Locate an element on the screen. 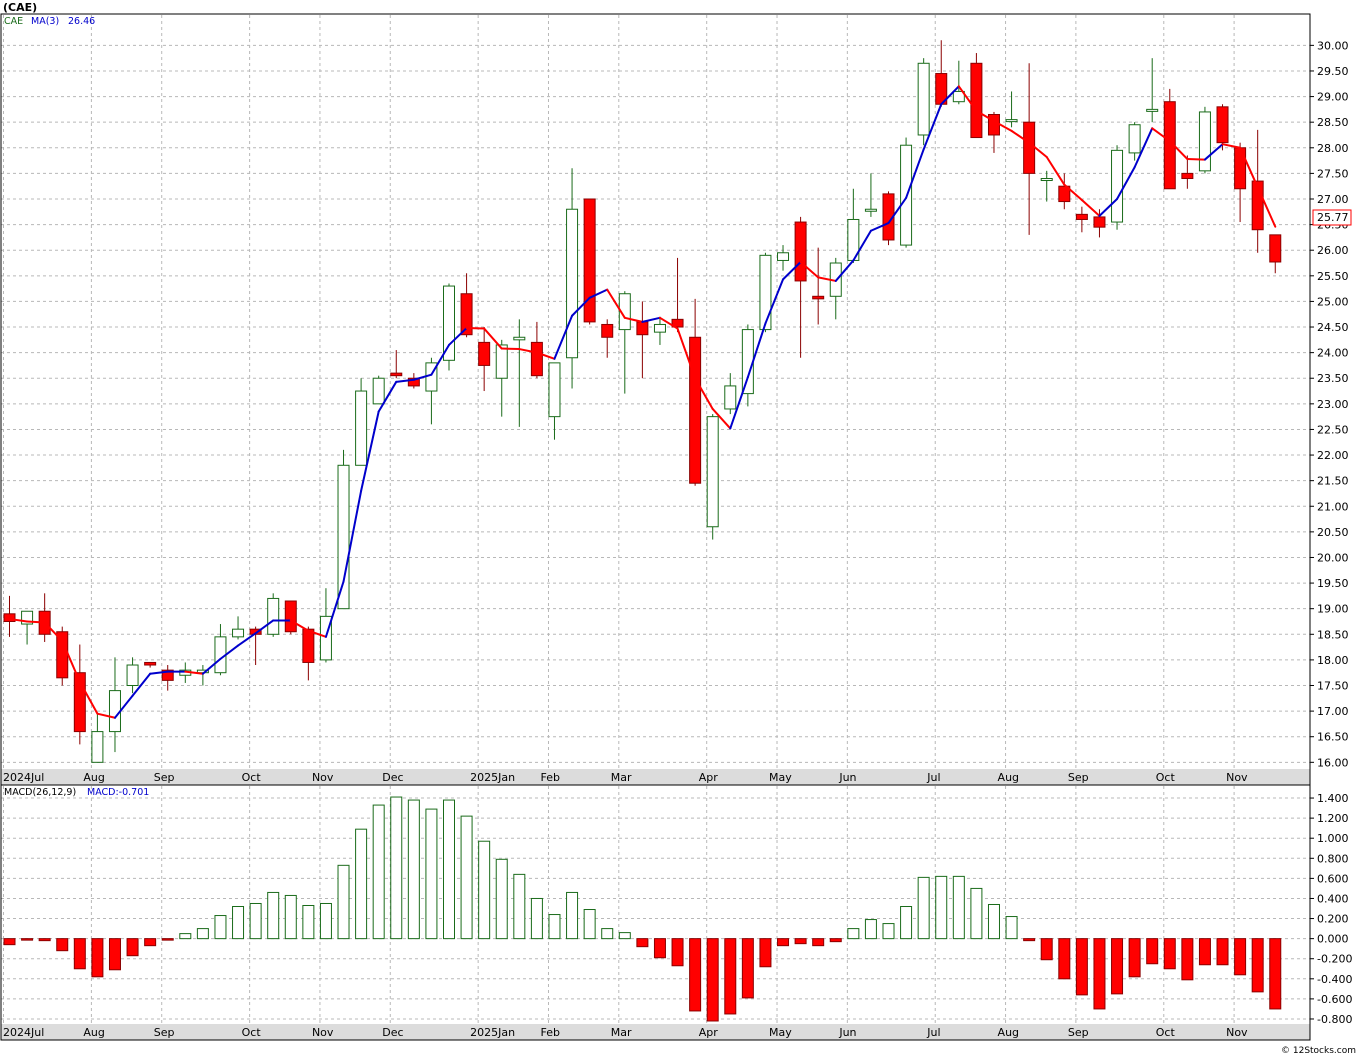 The width and height of the screenshot is (1360, 1056). macd-date-axis-band is located at coordinates (655, 1032).